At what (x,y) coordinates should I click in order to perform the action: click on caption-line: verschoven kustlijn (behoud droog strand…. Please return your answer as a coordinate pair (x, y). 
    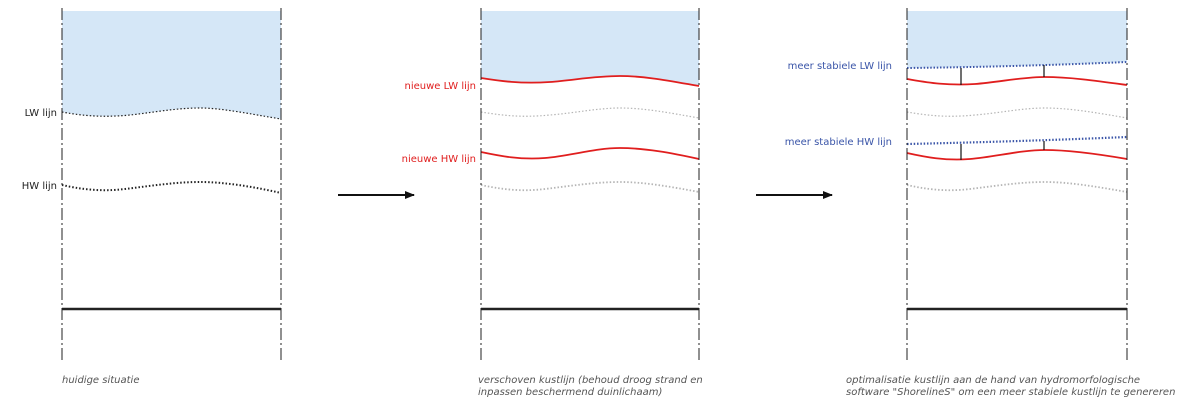
    Looking at the image, I should click on (590, 380).